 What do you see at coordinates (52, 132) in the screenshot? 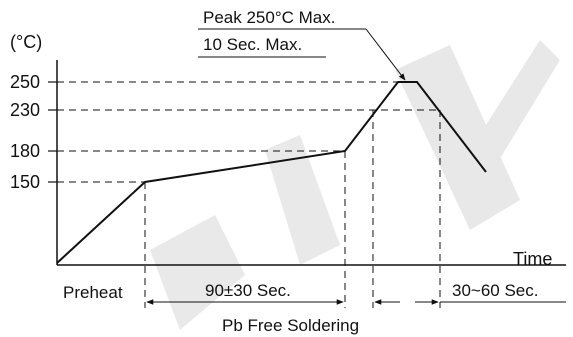
I see `y-tick-marks` at bounding box center [52, 132].